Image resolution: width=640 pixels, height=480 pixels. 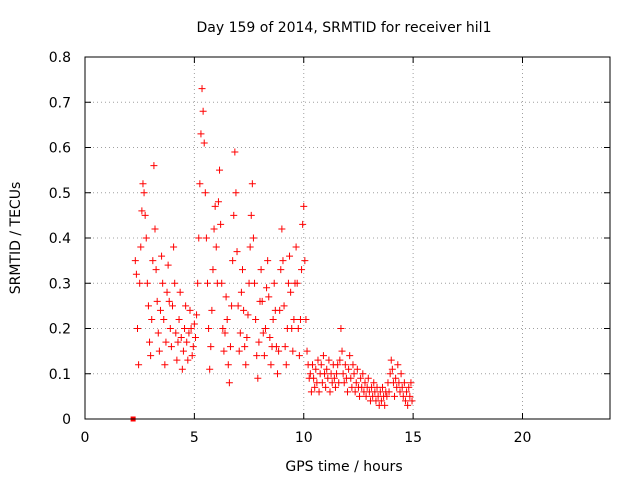 I want to click on x-tick-label: 0, so click(x=85, y=438).